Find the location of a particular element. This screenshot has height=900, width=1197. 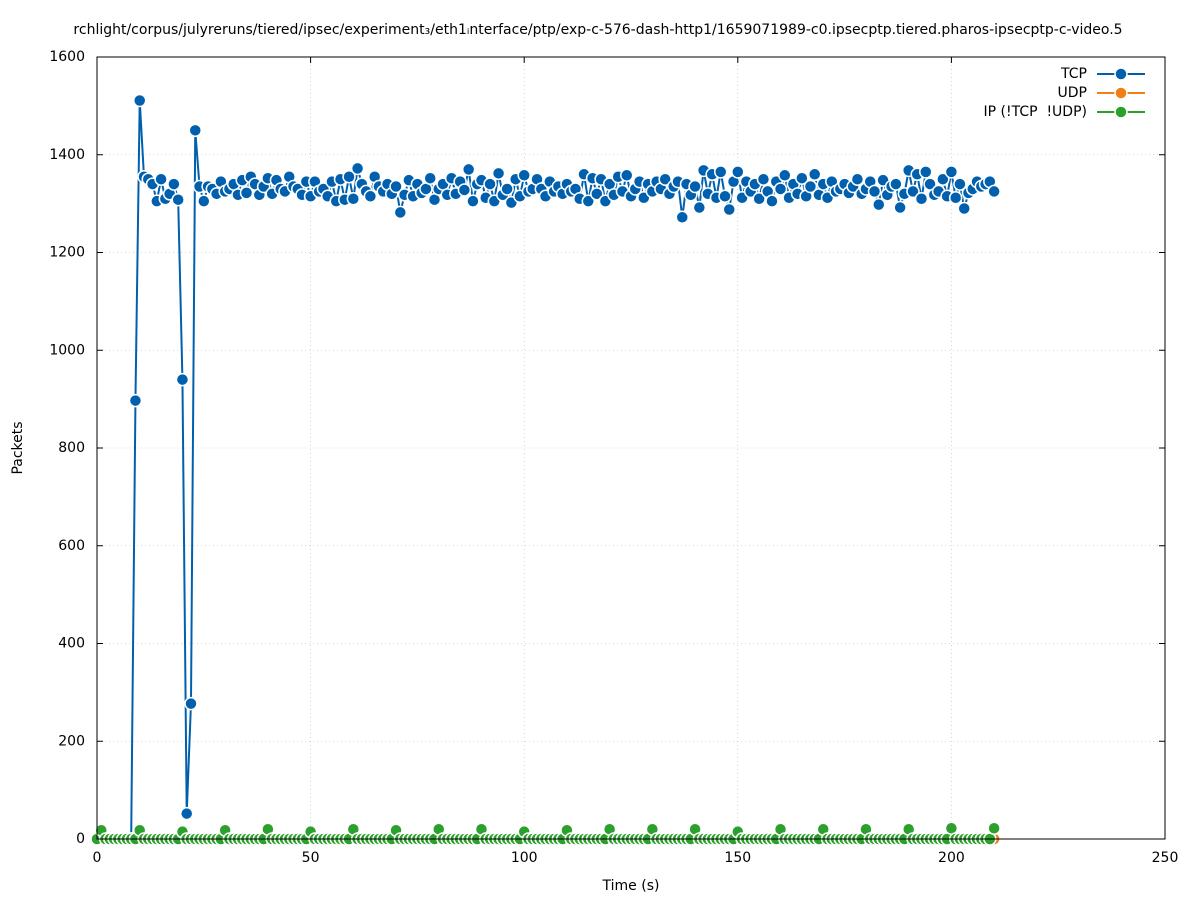

x-tick-label: 150 is located at coordinates (737, 858).